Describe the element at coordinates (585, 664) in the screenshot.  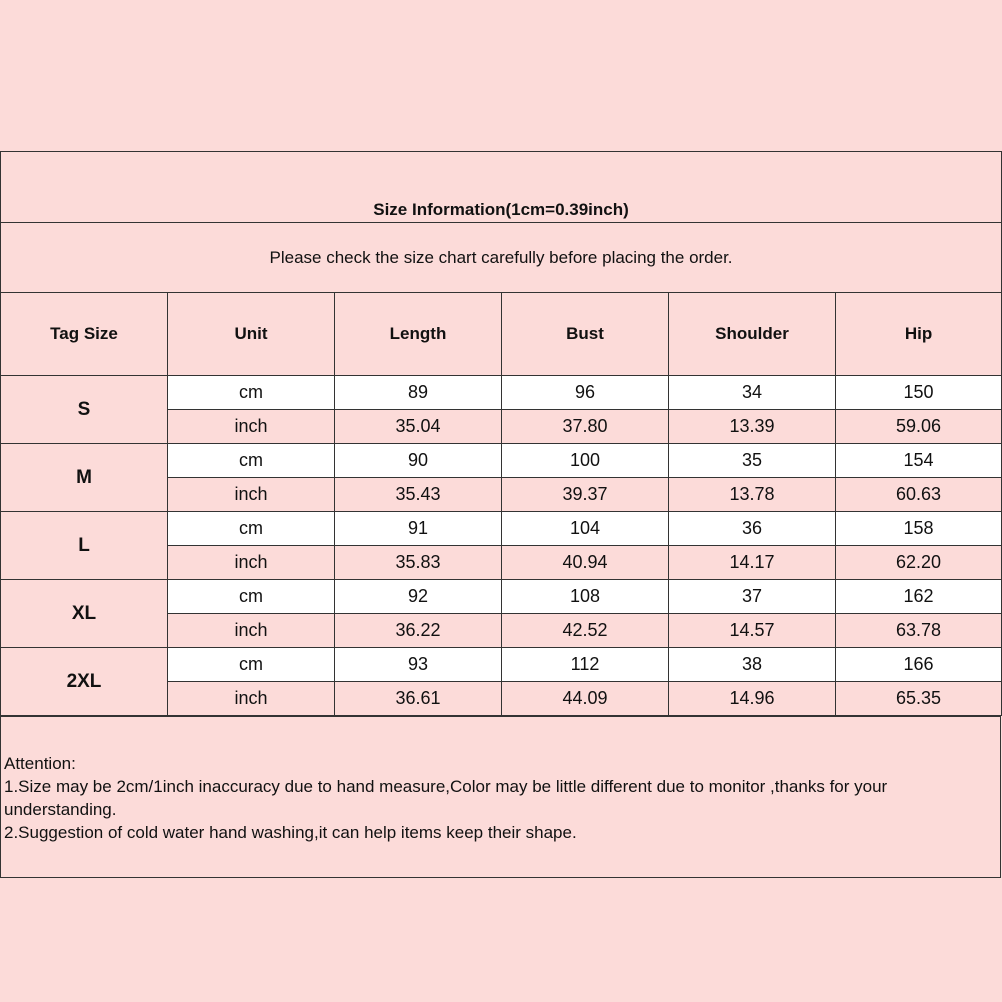
I see `measurement-cell: 112` at that location.